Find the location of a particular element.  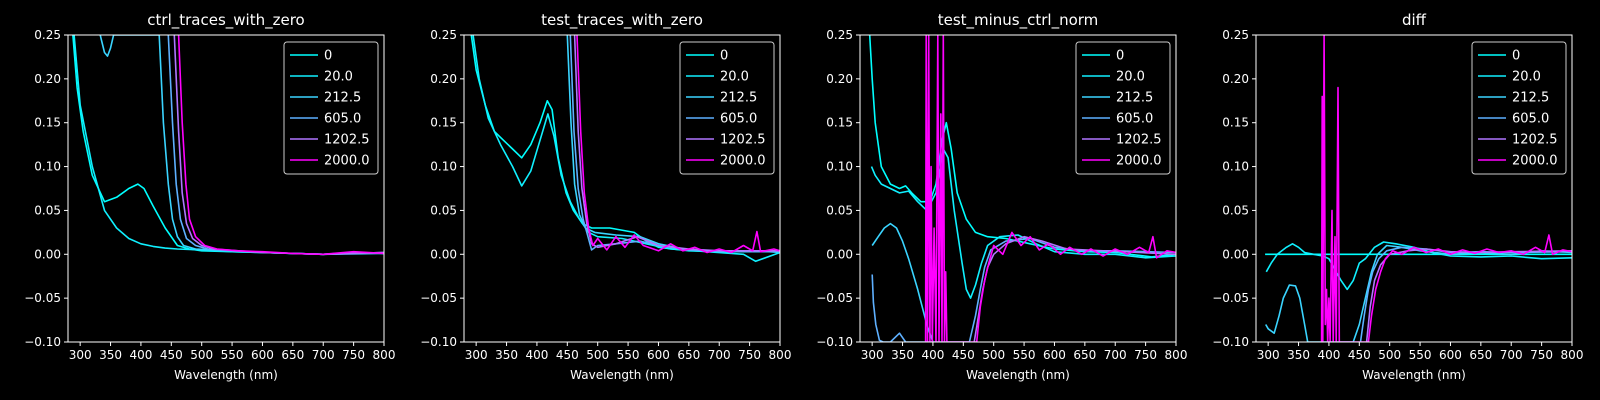

series-line-1202.5 is located at coordinates (676, 143).